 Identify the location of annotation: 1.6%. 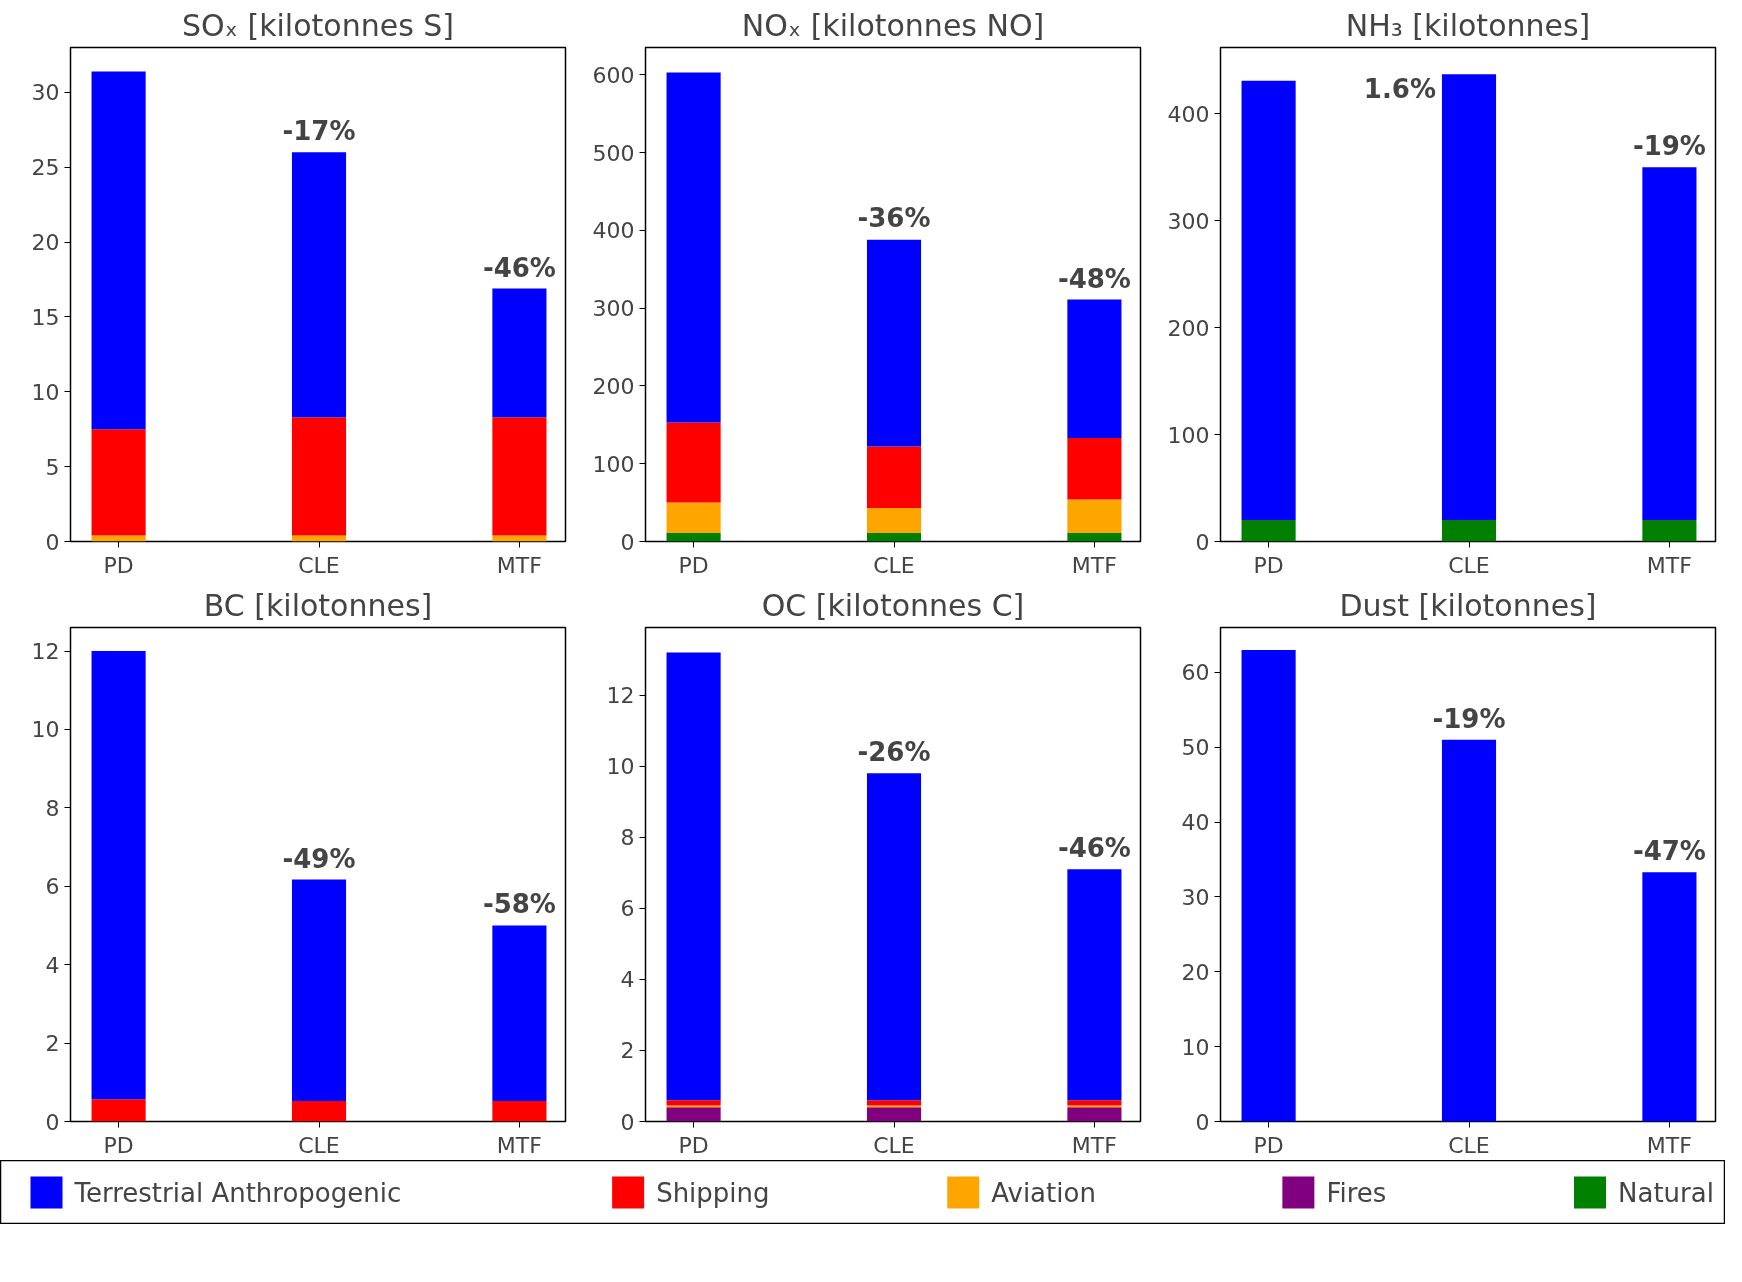
(1399, 89).